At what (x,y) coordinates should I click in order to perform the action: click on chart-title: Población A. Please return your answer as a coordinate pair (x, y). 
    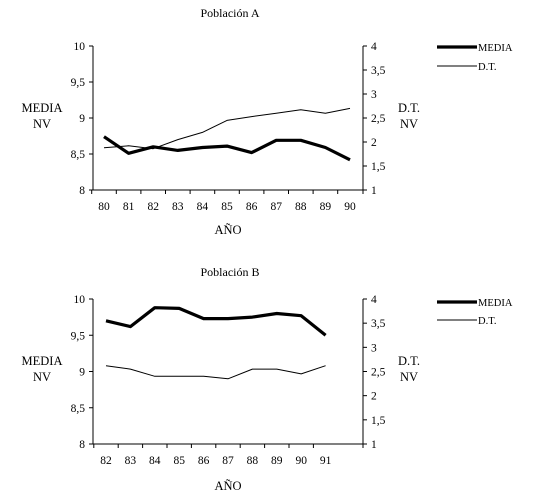
    Looking at the image, I should click on (230, 13).